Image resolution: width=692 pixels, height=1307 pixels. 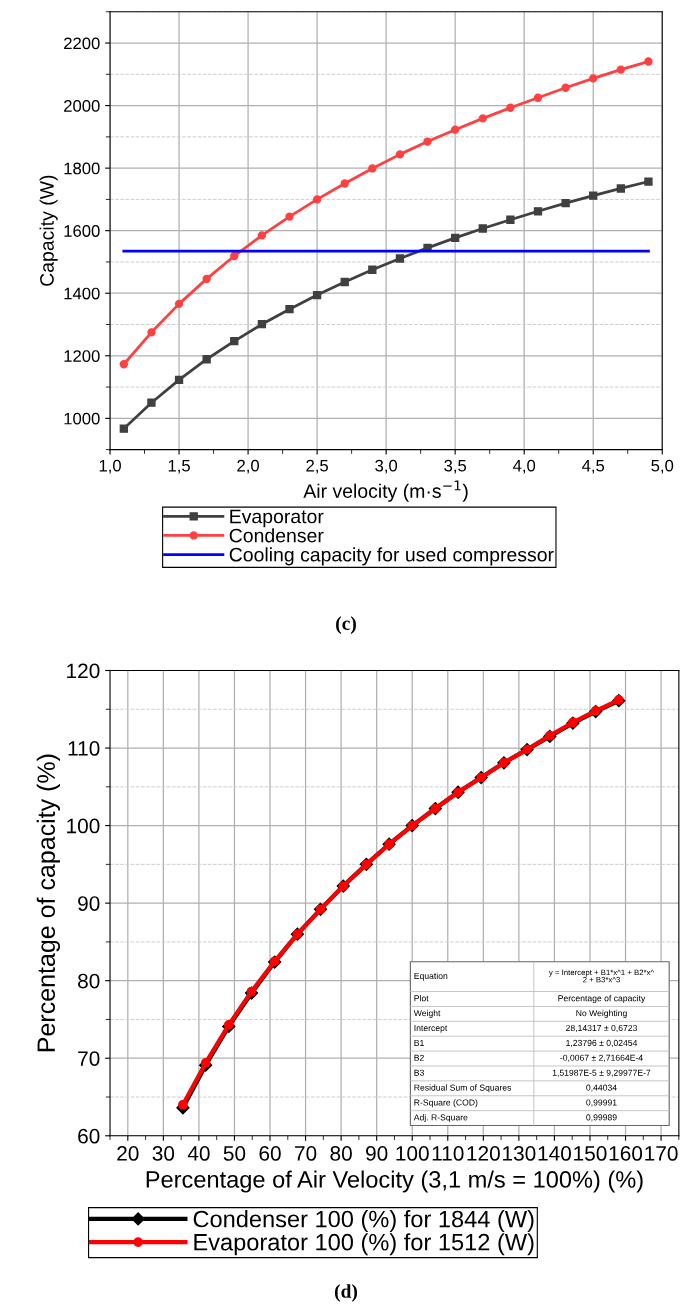 I want to click on x-tick-label: 170, so click(x=661, y=1153).